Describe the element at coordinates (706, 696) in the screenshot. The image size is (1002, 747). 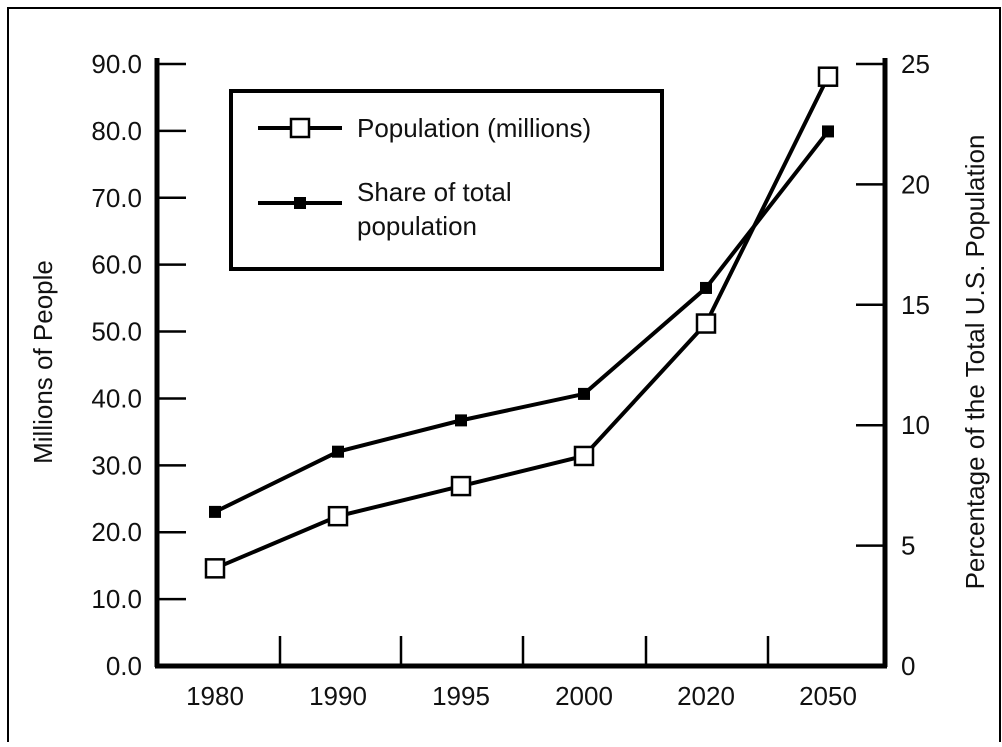
I see `x-tick-label: 2020` at that location.